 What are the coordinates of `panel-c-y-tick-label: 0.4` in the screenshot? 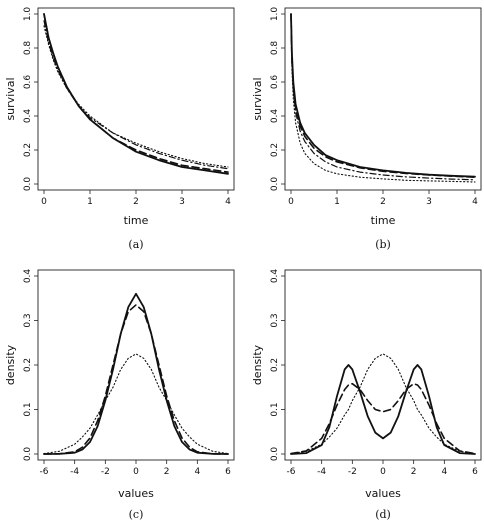 It's located at (28, 276).